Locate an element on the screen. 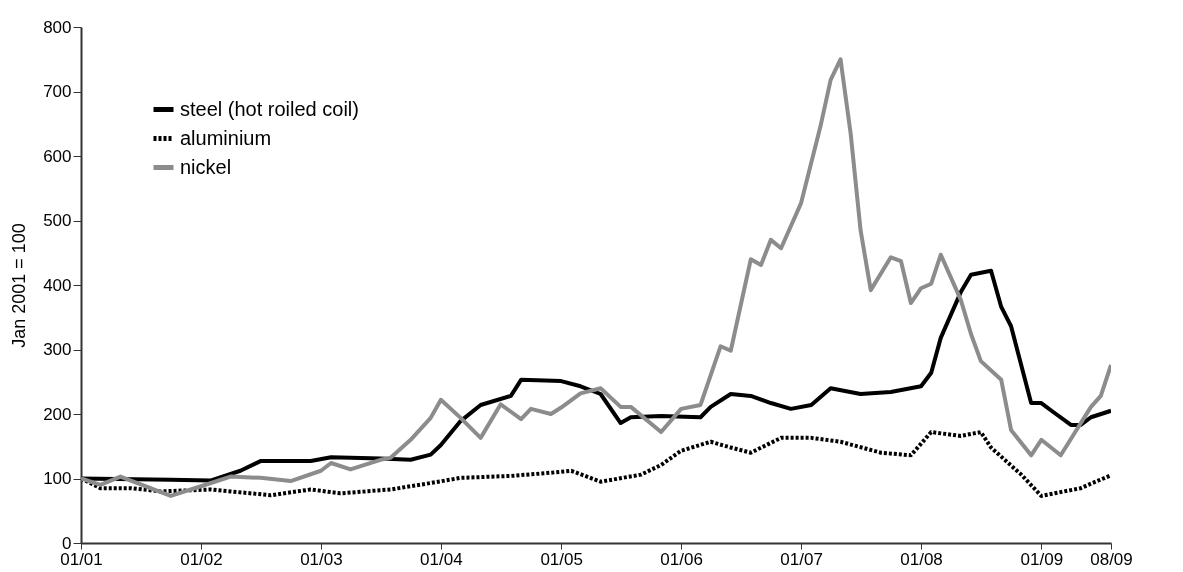 The width and height of the screenshot is (1183, 572). x-tick-label: 01/03 is located at coordinates (321, 559).